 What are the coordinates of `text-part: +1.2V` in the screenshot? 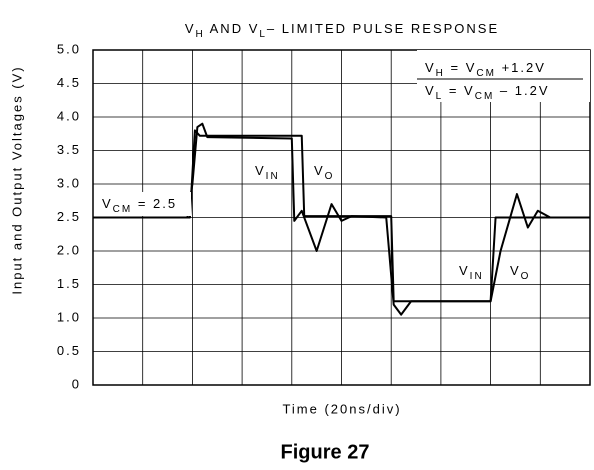 It's located at (521, 67).